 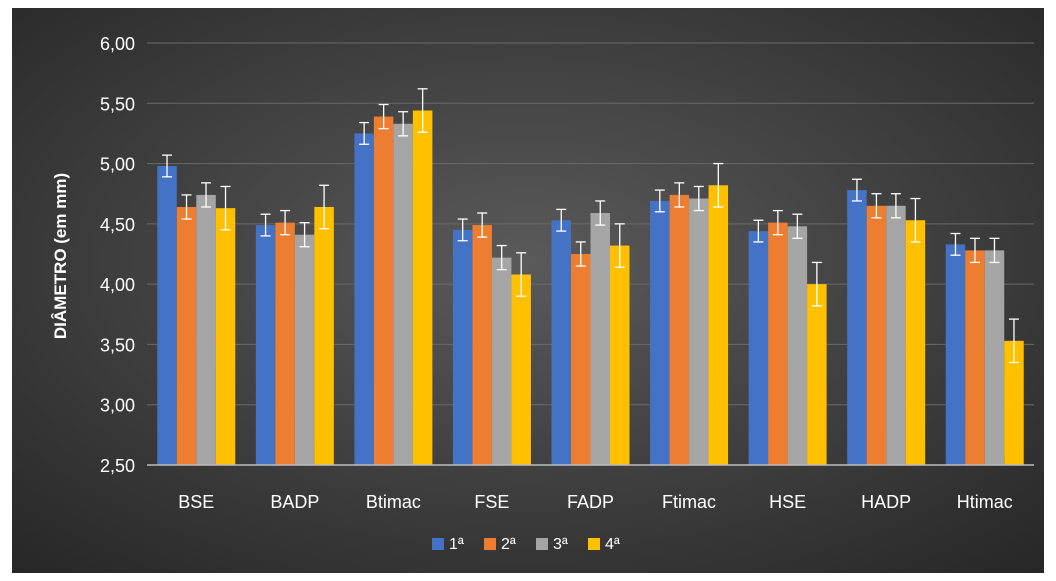 What do you see at coordinates (604, 544) in the screenshot?
I see `legend-item-4: 4ª` at bounding box center [604, 544].